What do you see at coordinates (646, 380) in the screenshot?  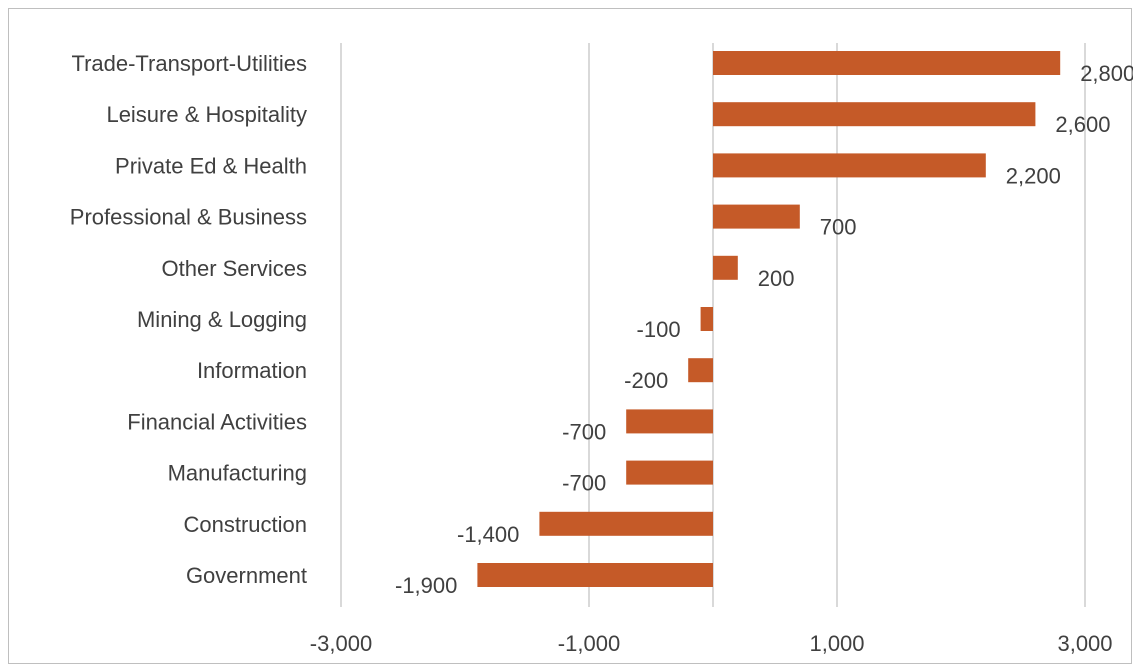 I see `value-label: -200` at bounding box center [646, 380].